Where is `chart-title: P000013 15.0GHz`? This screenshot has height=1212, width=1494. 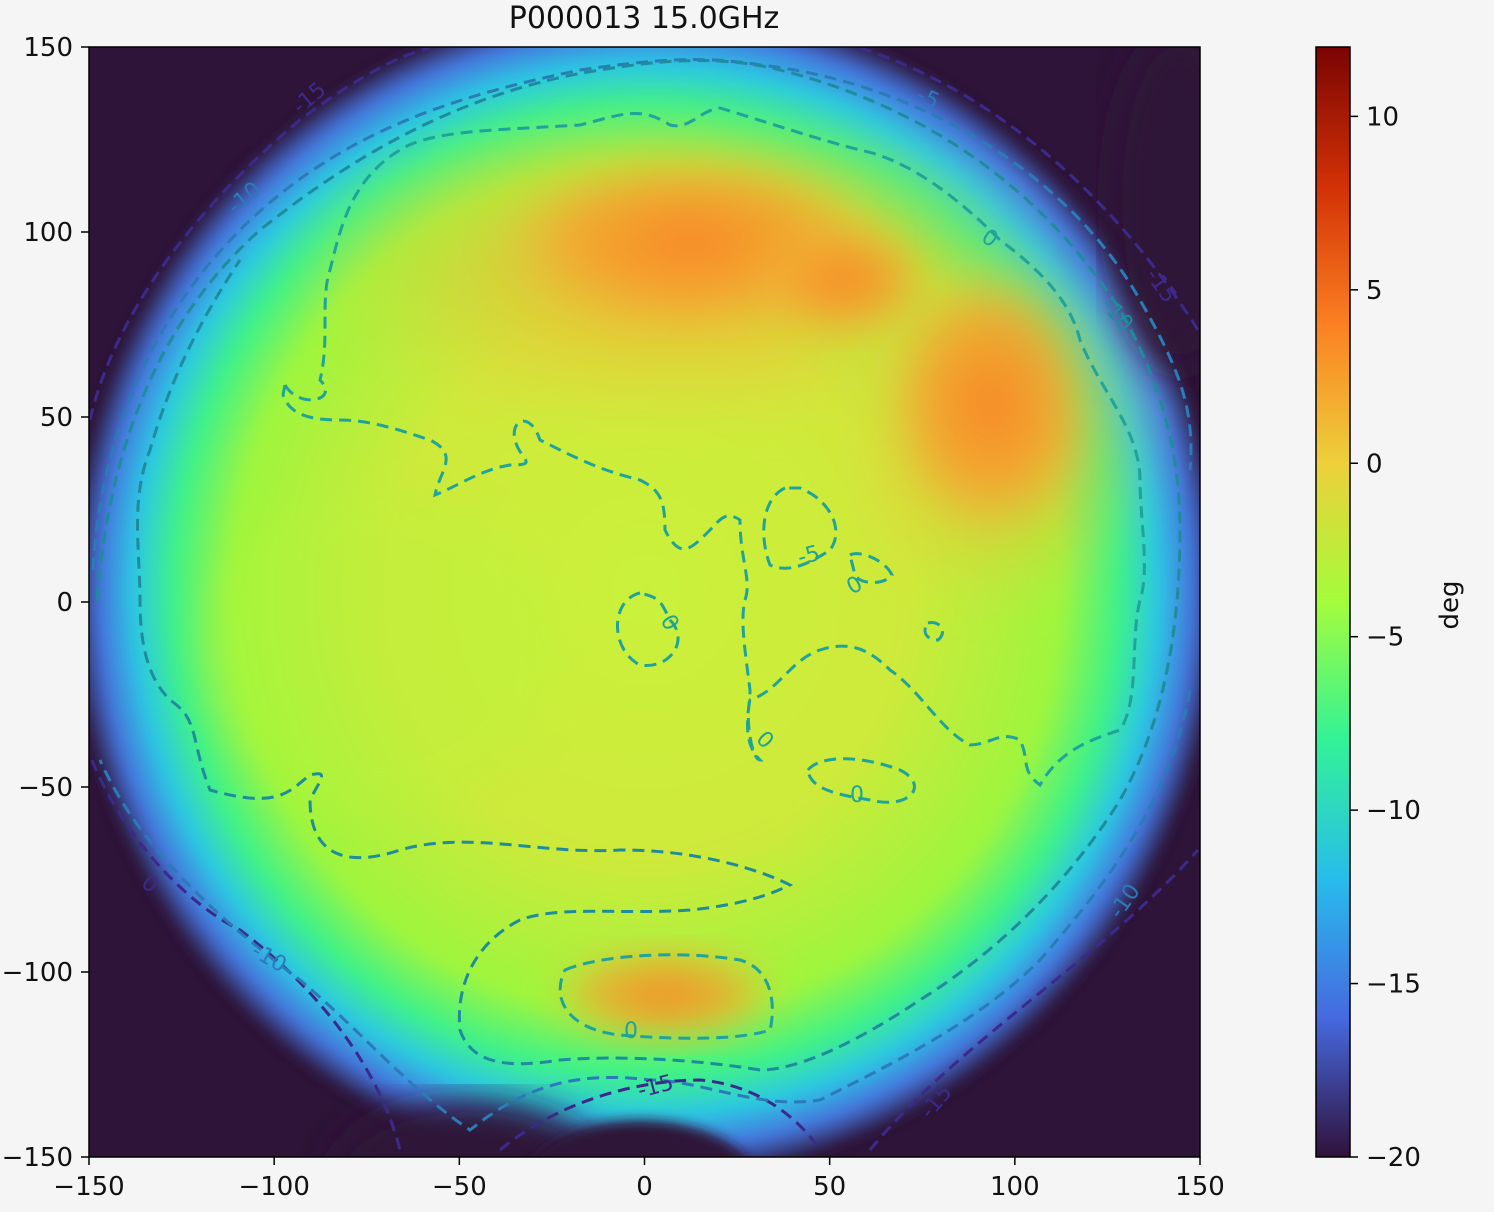
chart-title: P000013 15.0GHz is located at coordinates (644, 18).